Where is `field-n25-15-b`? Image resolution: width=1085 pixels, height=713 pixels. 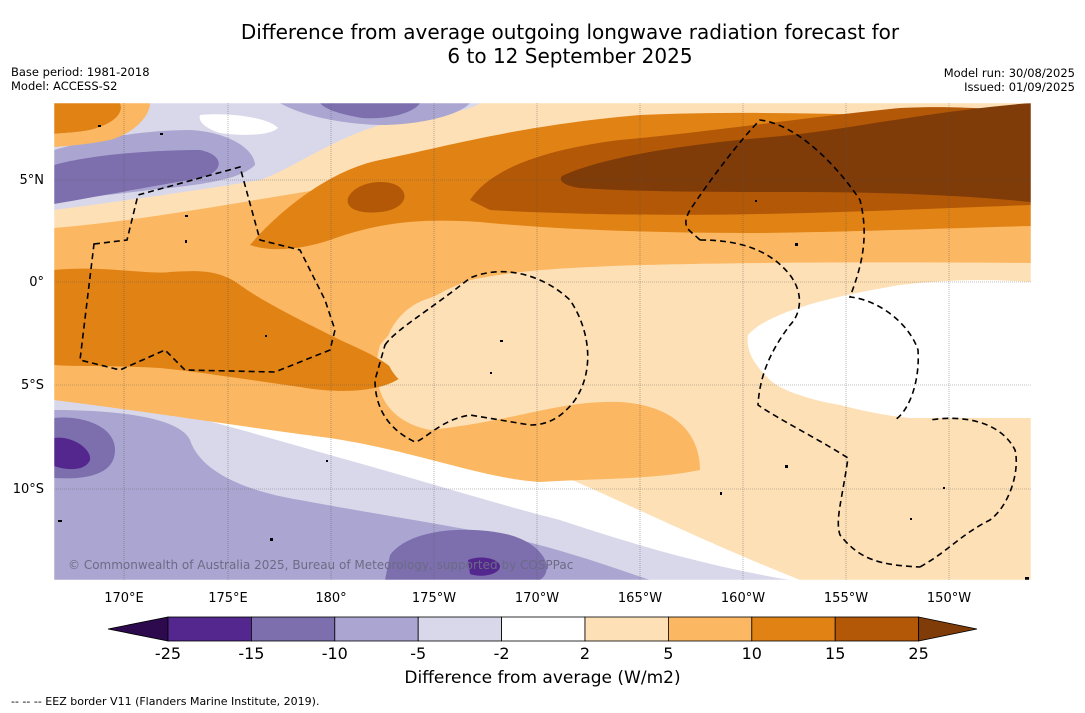
field-n25-15-b is located at coordinates (484, 566).